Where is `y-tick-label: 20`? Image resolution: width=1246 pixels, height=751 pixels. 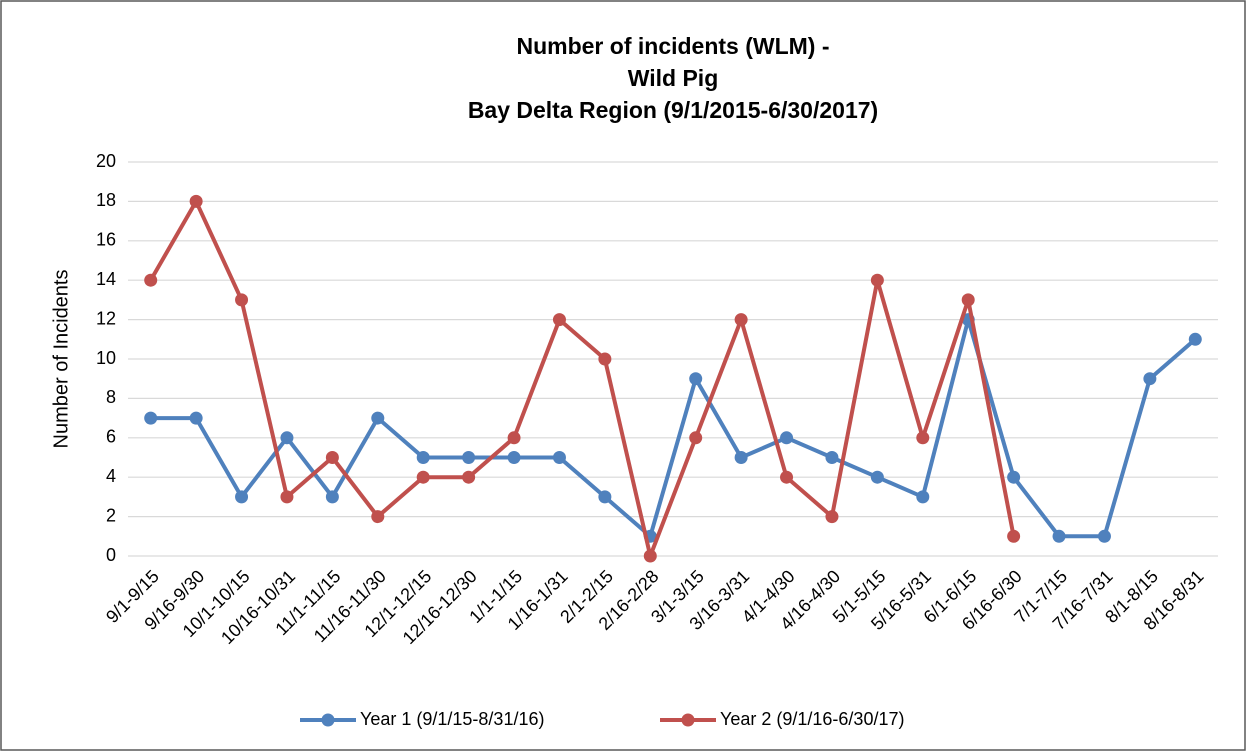
y-tick-label: 20 is located at coordinates (106, 161).